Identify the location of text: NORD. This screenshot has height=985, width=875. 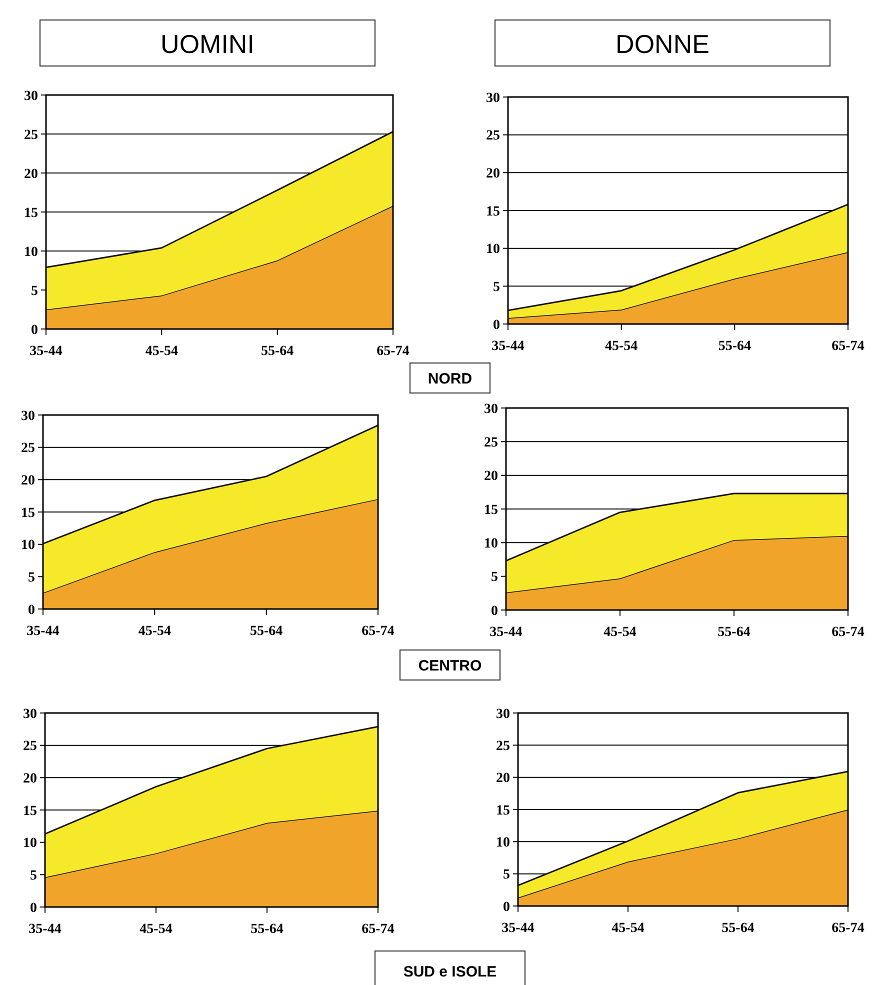
(450, 379).